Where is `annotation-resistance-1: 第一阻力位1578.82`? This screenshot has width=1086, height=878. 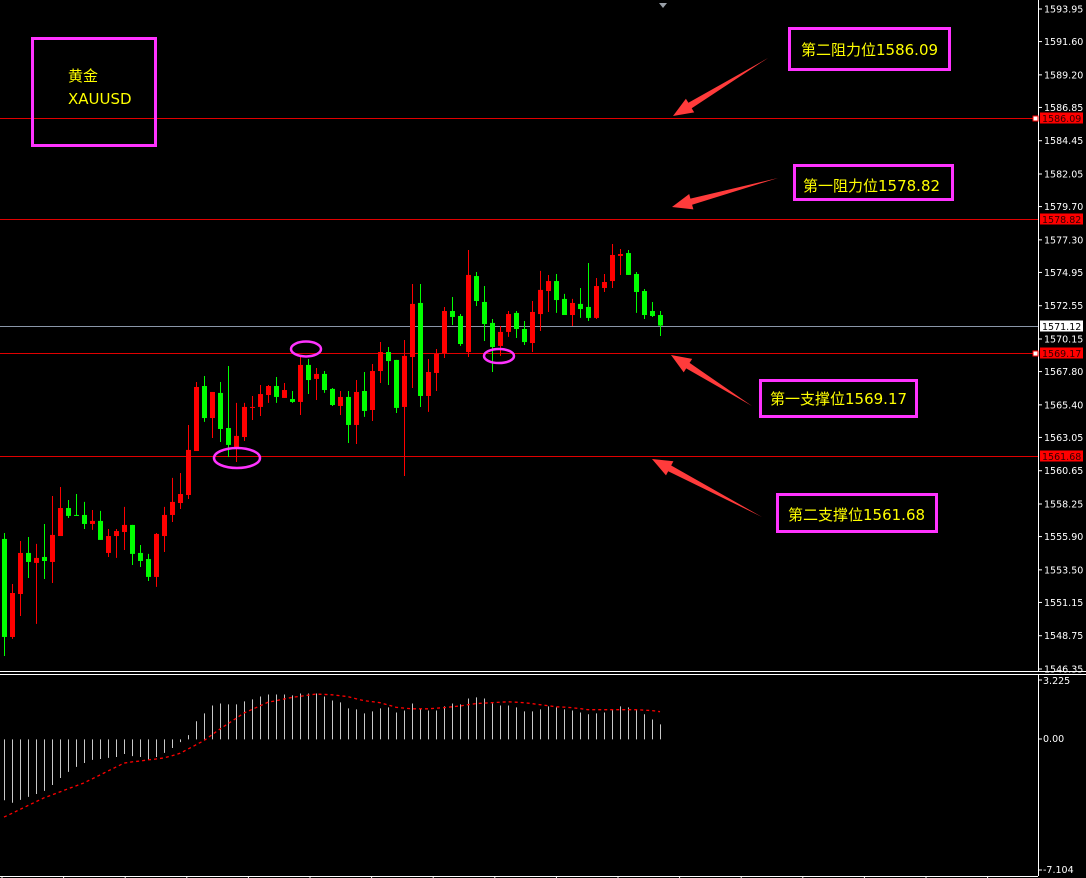
annotation-resistance-1: 第一阻力位1578.82 is located at coordinates (873, 182).